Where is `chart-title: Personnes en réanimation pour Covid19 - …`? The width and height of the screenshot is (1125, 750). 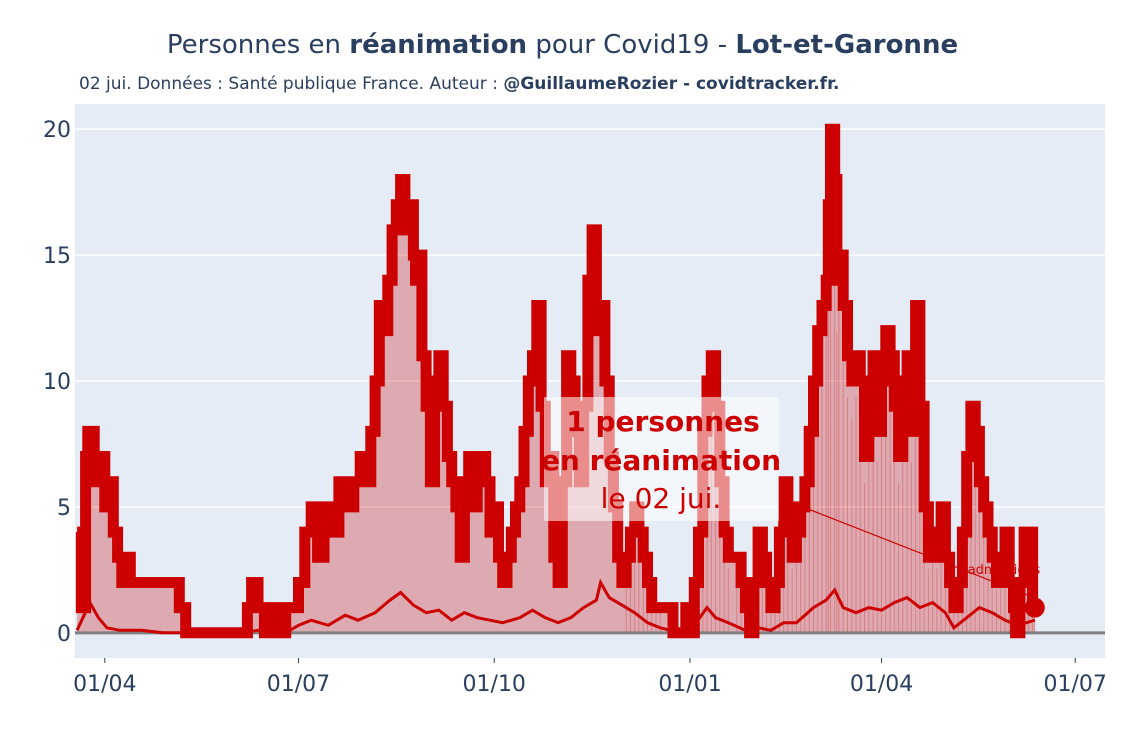
chart-title: Personnes en réanimation pour Covid19 - … is located at coordinates (562, 45).